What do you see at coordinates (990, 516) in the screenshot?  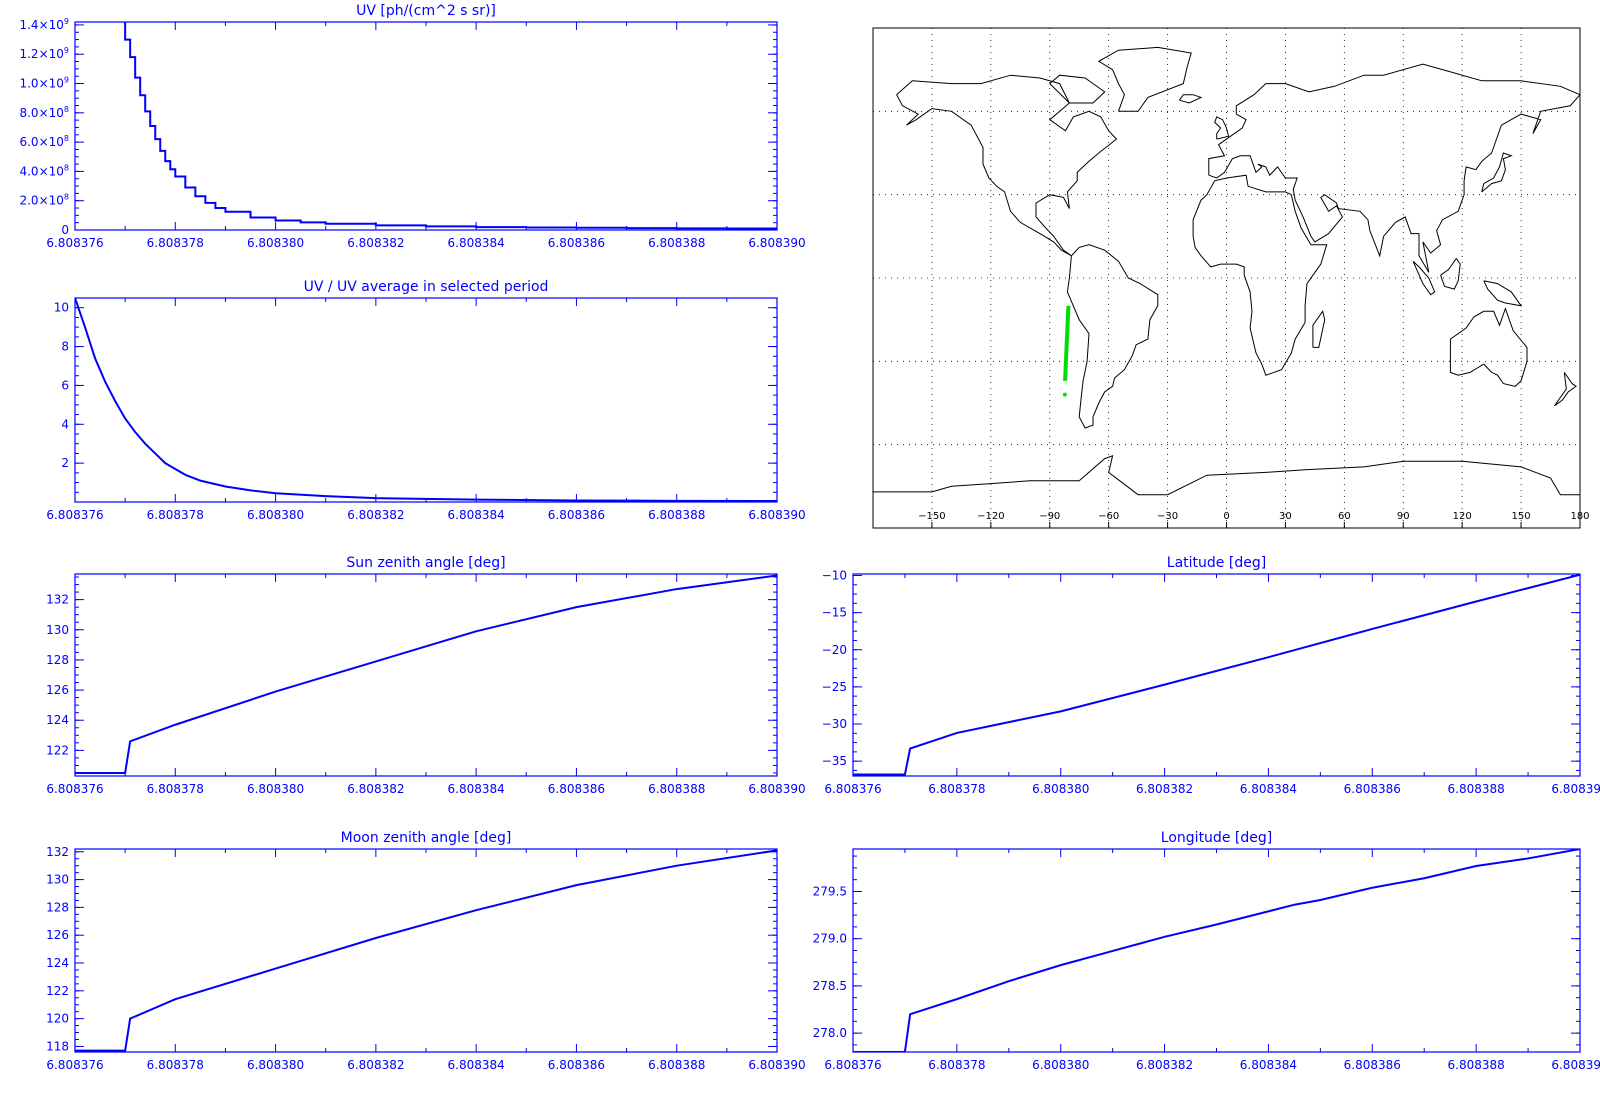 I see `map-lon-tick-label: −120` at bounding box center [990, 516].